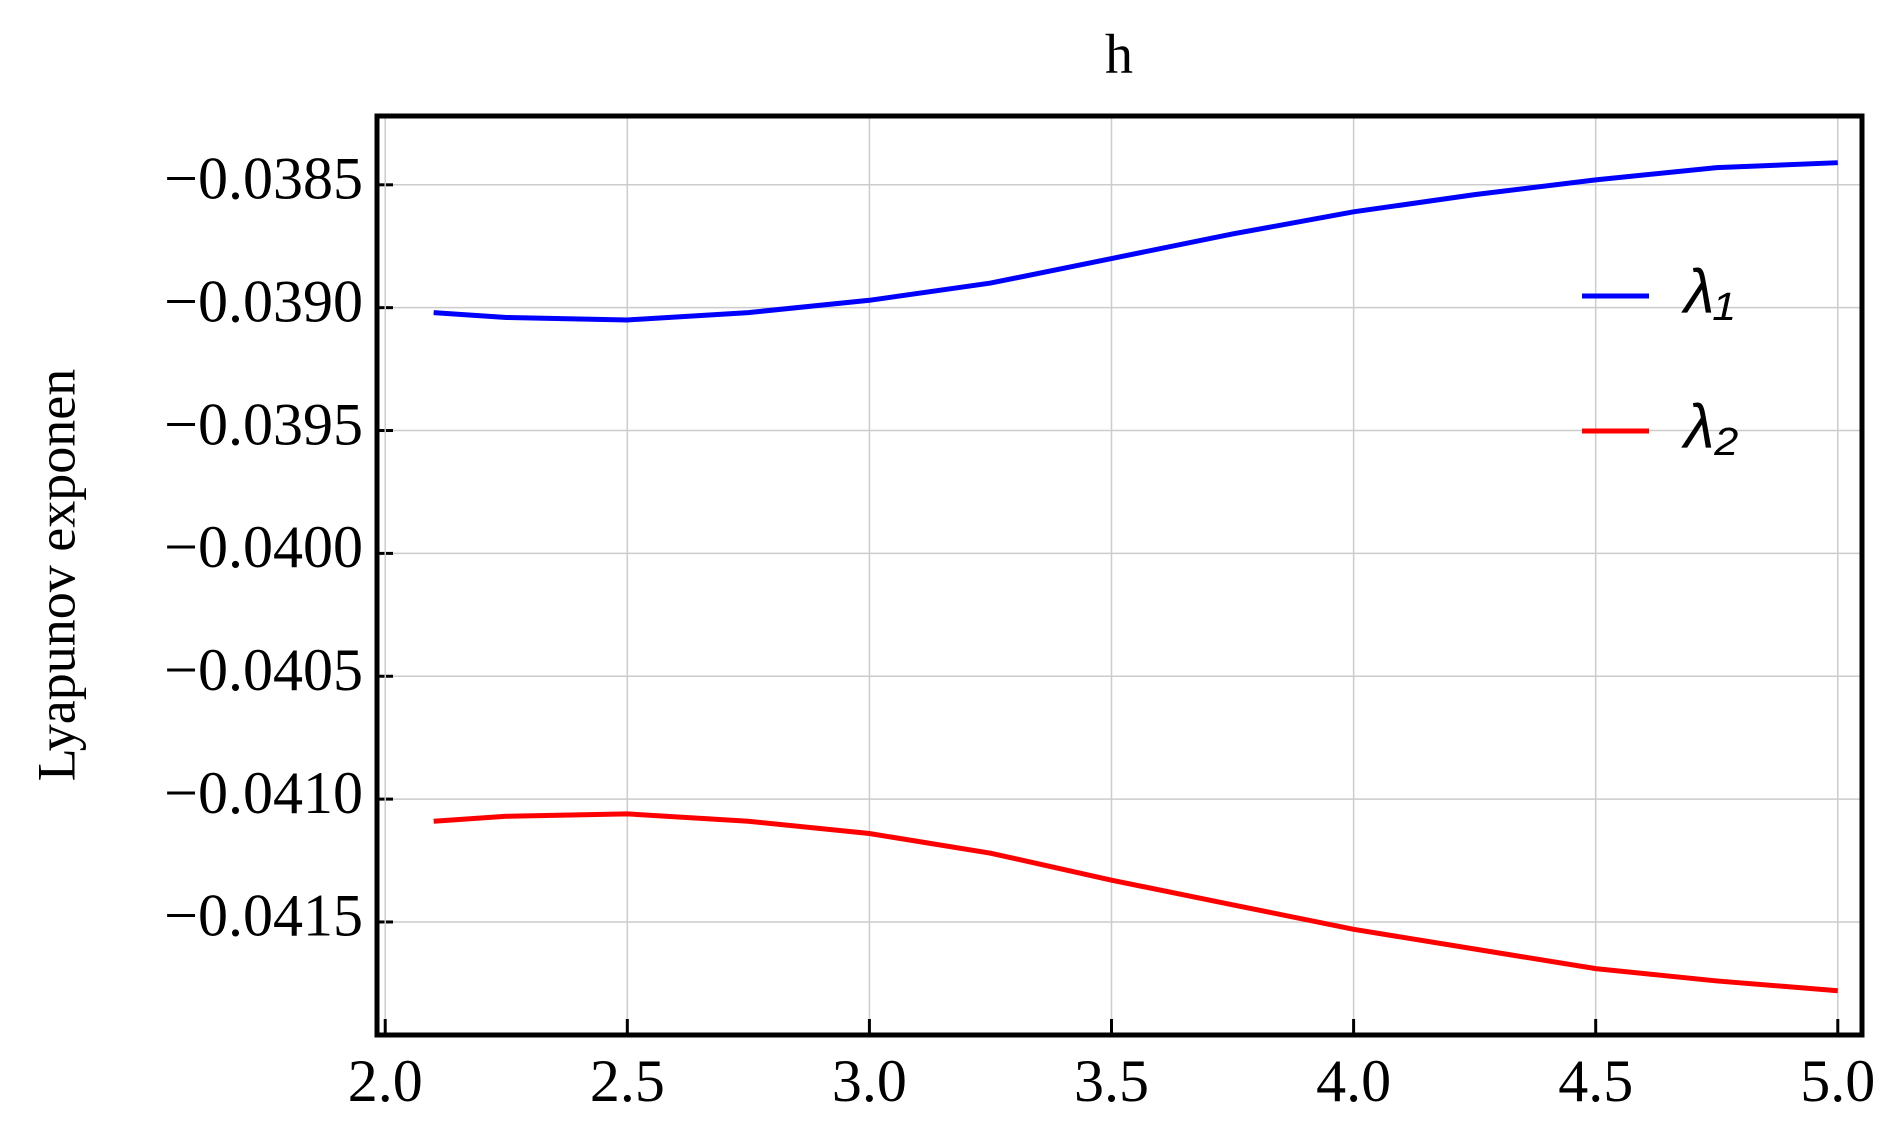  What do you see at coordinates (869, 1081) in the screenshot?
I see `x-tick-label: 3.0` at bounding box center [869, 1081].